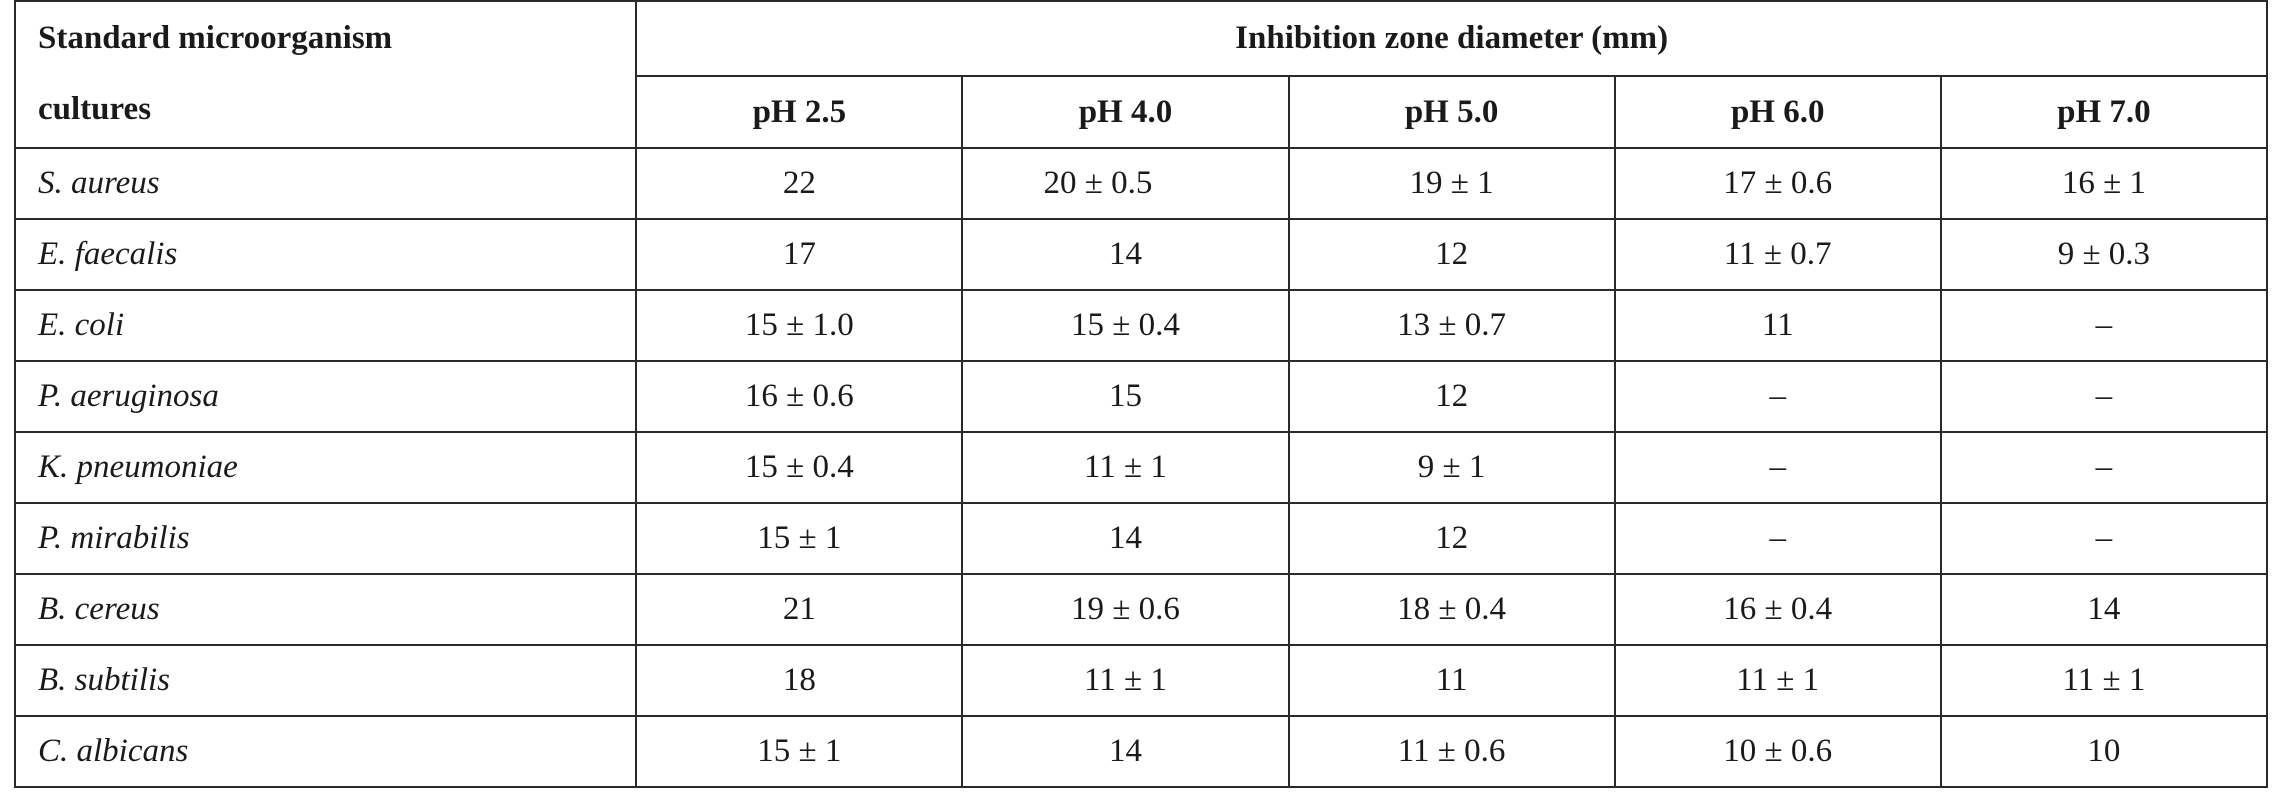  I want to click on value-cell: 19 ± 0.6, so click(1125, 609).